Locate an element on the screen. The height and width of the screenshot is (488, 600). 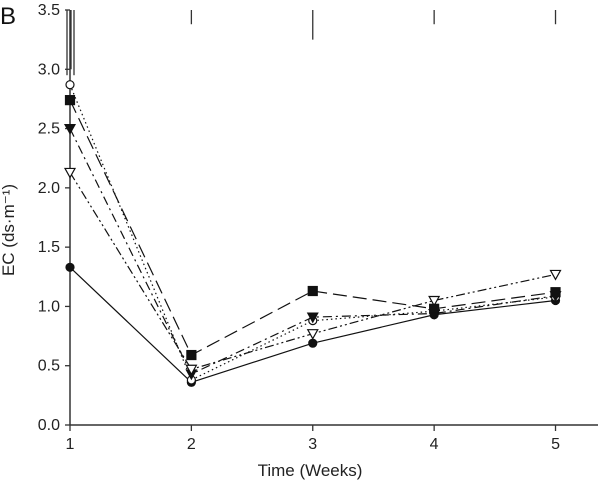
x-tick-label: 5 is located at coordinates (555, 444).